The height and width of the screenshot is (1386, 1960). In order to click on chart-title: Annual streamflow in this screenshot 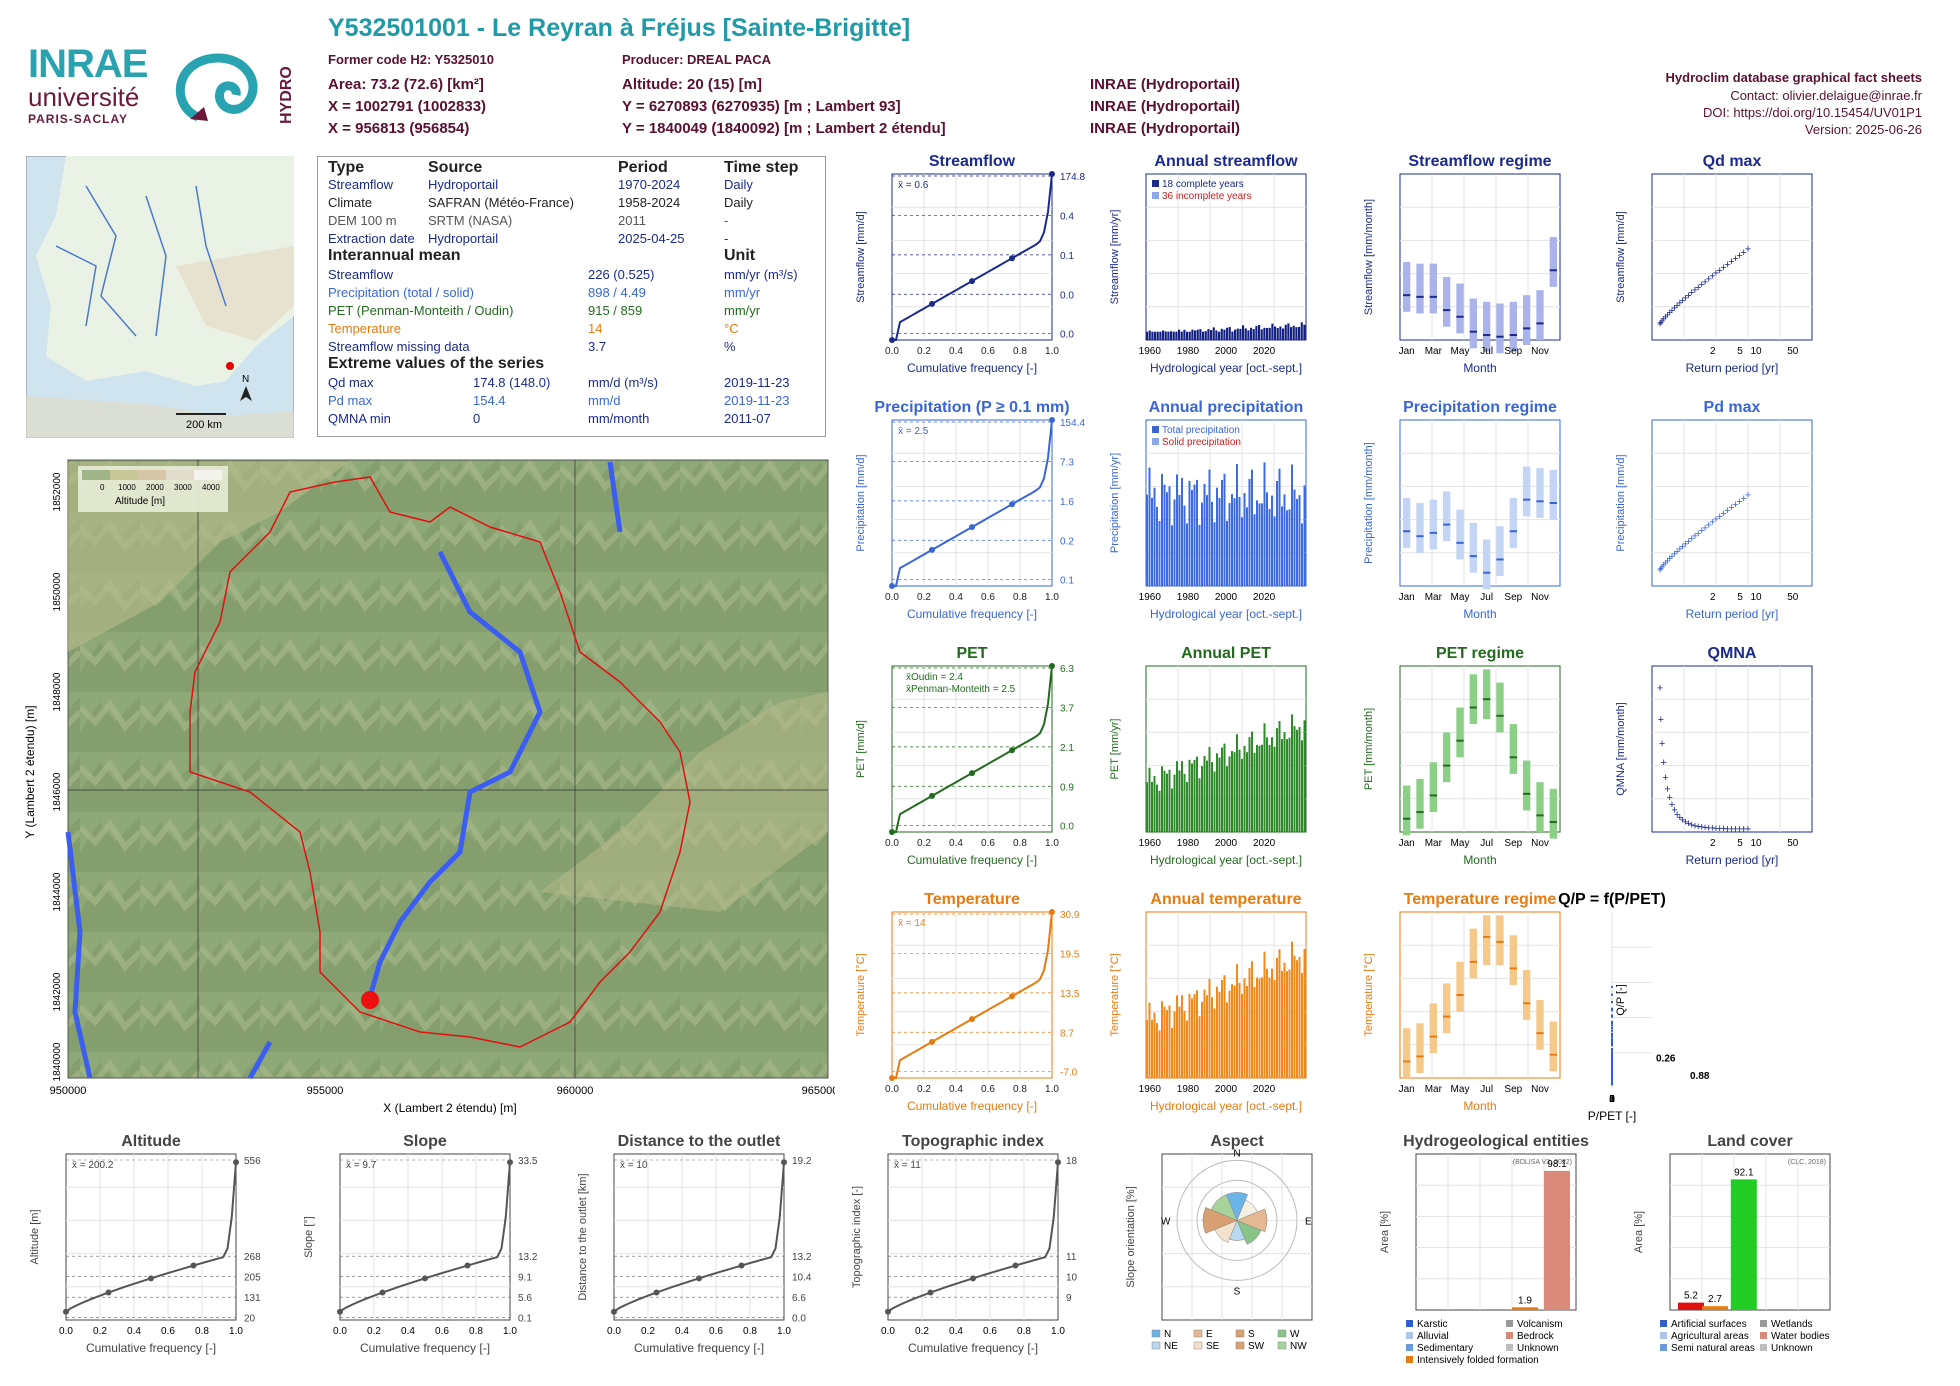, I will do `click(1226, 161)`.